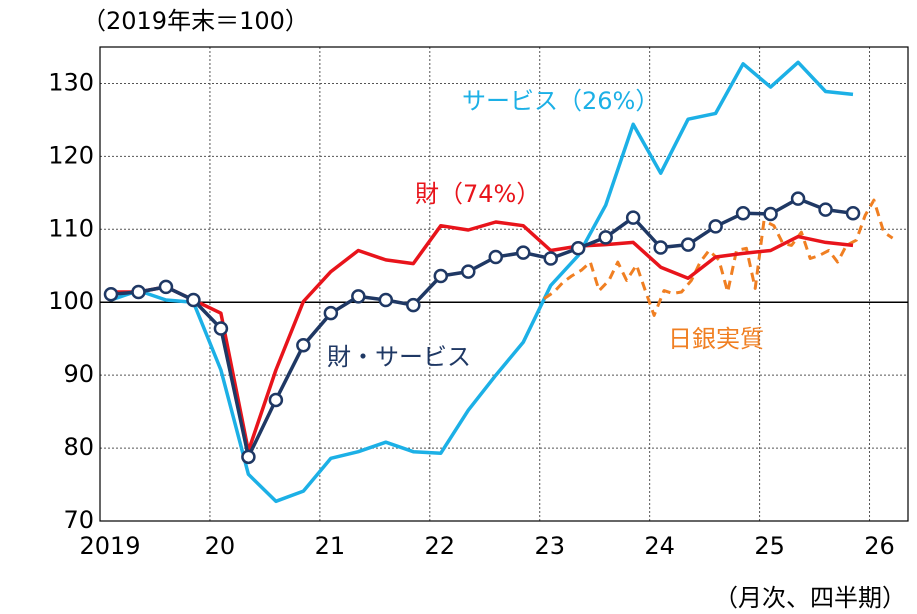  What do you see at coordinates (560, 101) in the screenshot?
I see `series-label: サービス（26%）` at bounding box center [560, 101].